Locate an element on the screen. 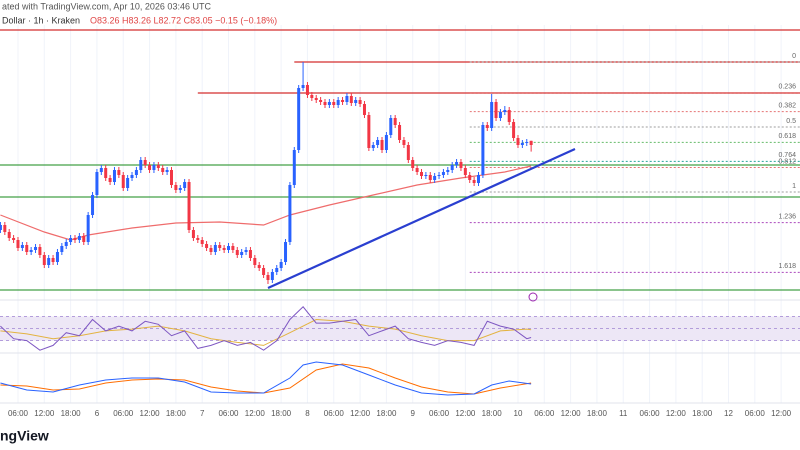 The width and height of the screenshot is (800, 450). fib-label: 0.764 is located at coordinates (787, 155).